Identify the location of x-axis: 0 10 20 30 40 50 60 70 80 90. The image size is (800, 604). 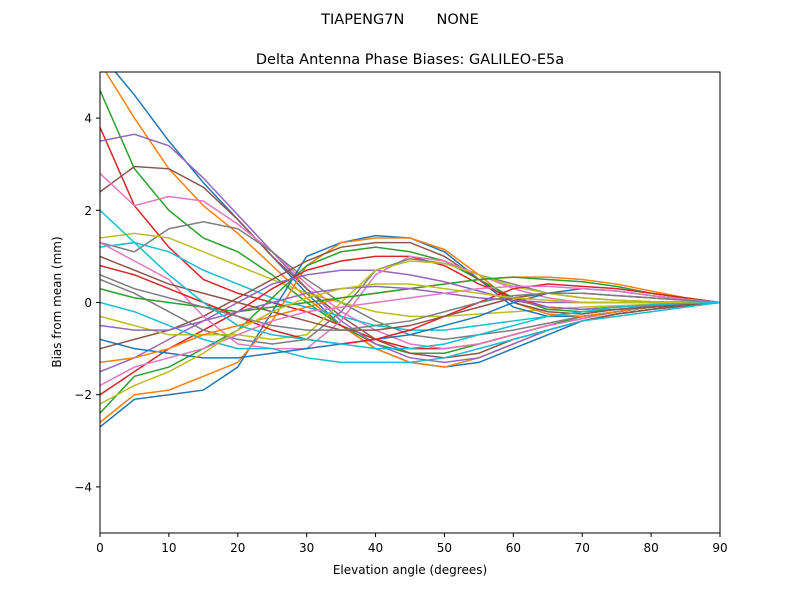
(412, 544).